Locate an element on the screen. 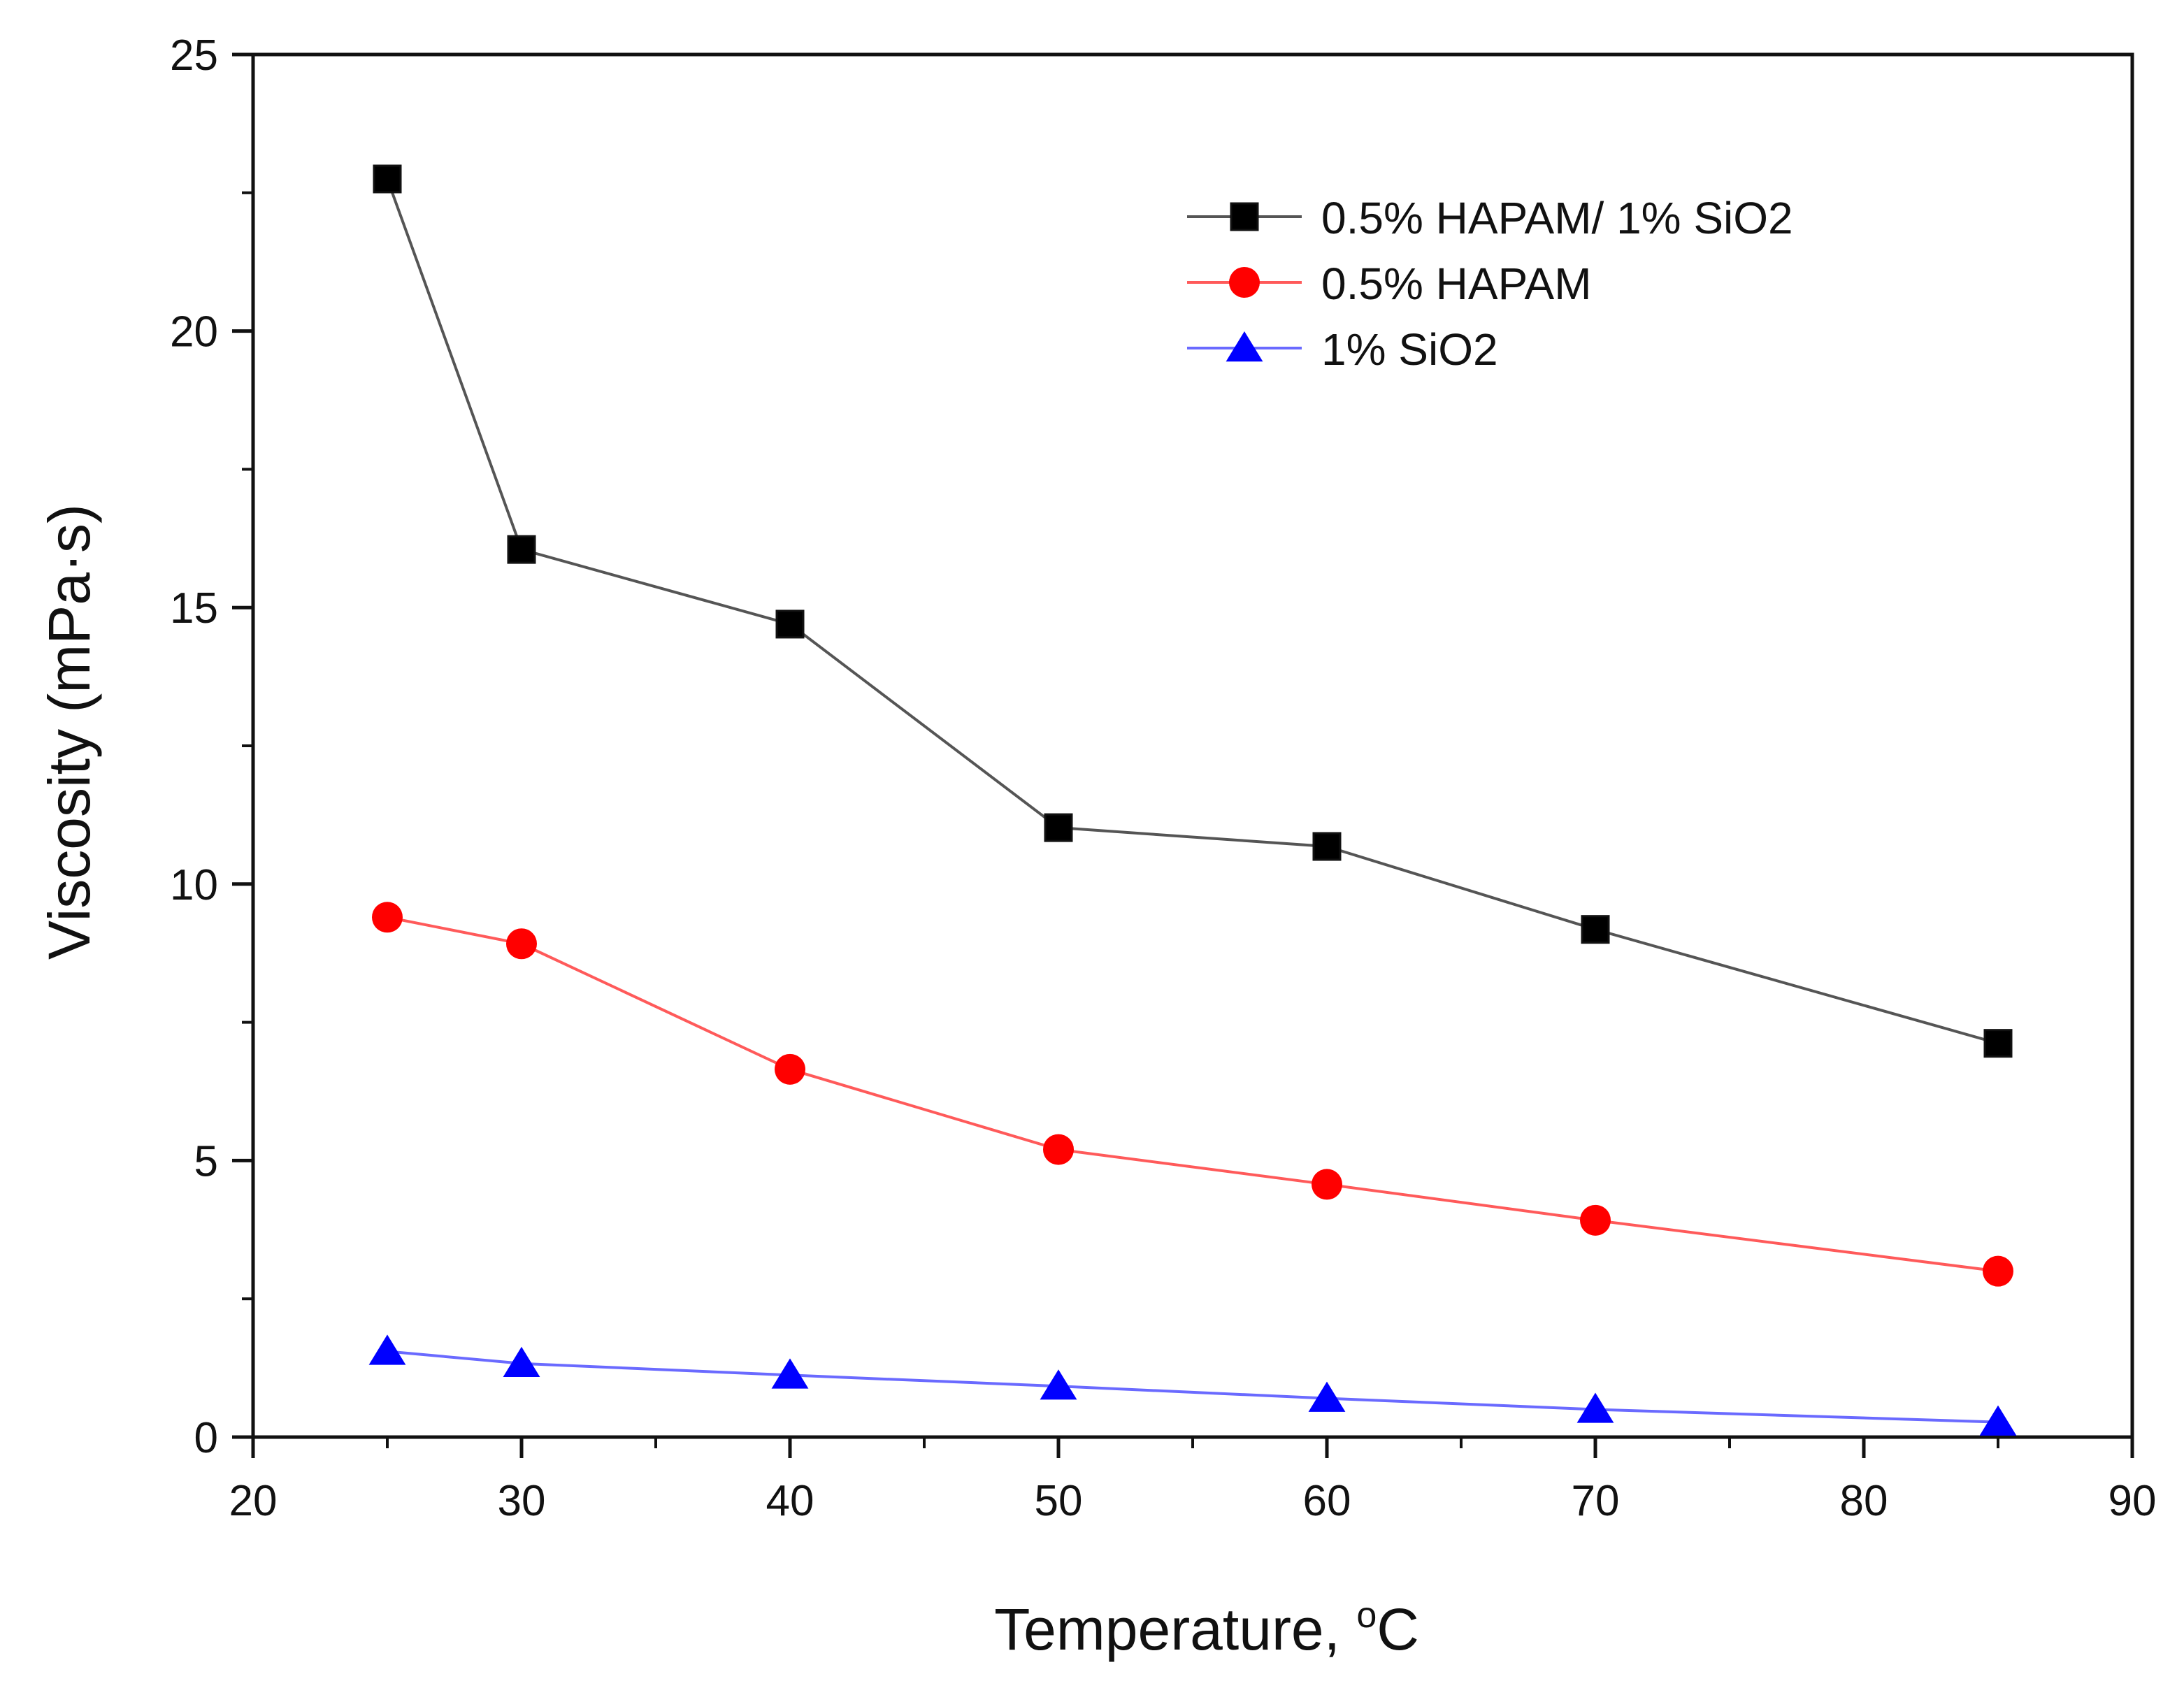 This screenshot has height=1695, width=2184. legend: 0.5% HAPAM/ 1% SiO2 0.5% HAPAM 1% SiO2 is located at coordinates (1490, 284).